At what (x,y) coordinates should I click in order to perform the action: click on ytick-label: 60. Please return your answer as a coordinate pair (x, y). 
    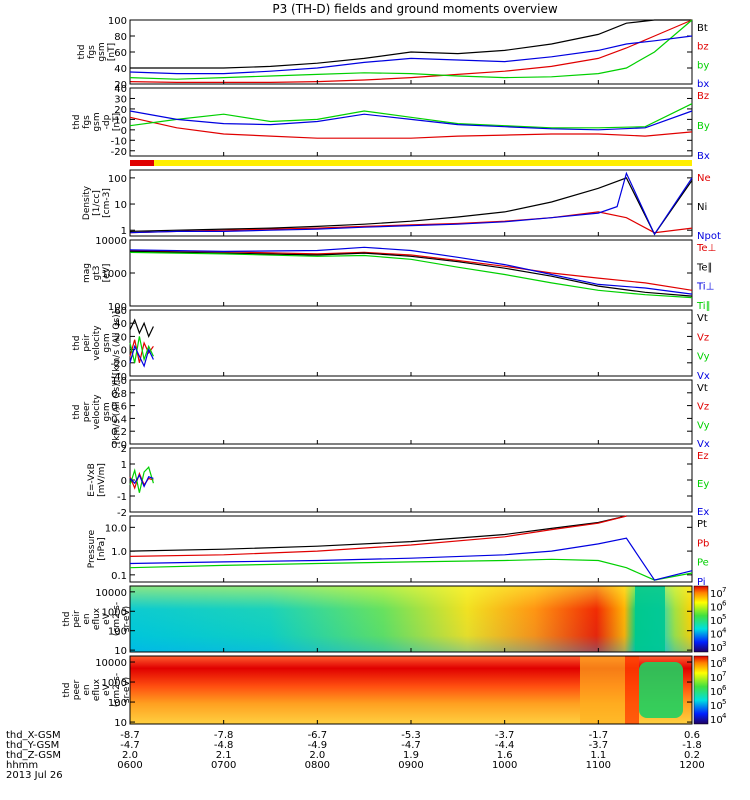
    Looking at the image, I should click on (120, 311).